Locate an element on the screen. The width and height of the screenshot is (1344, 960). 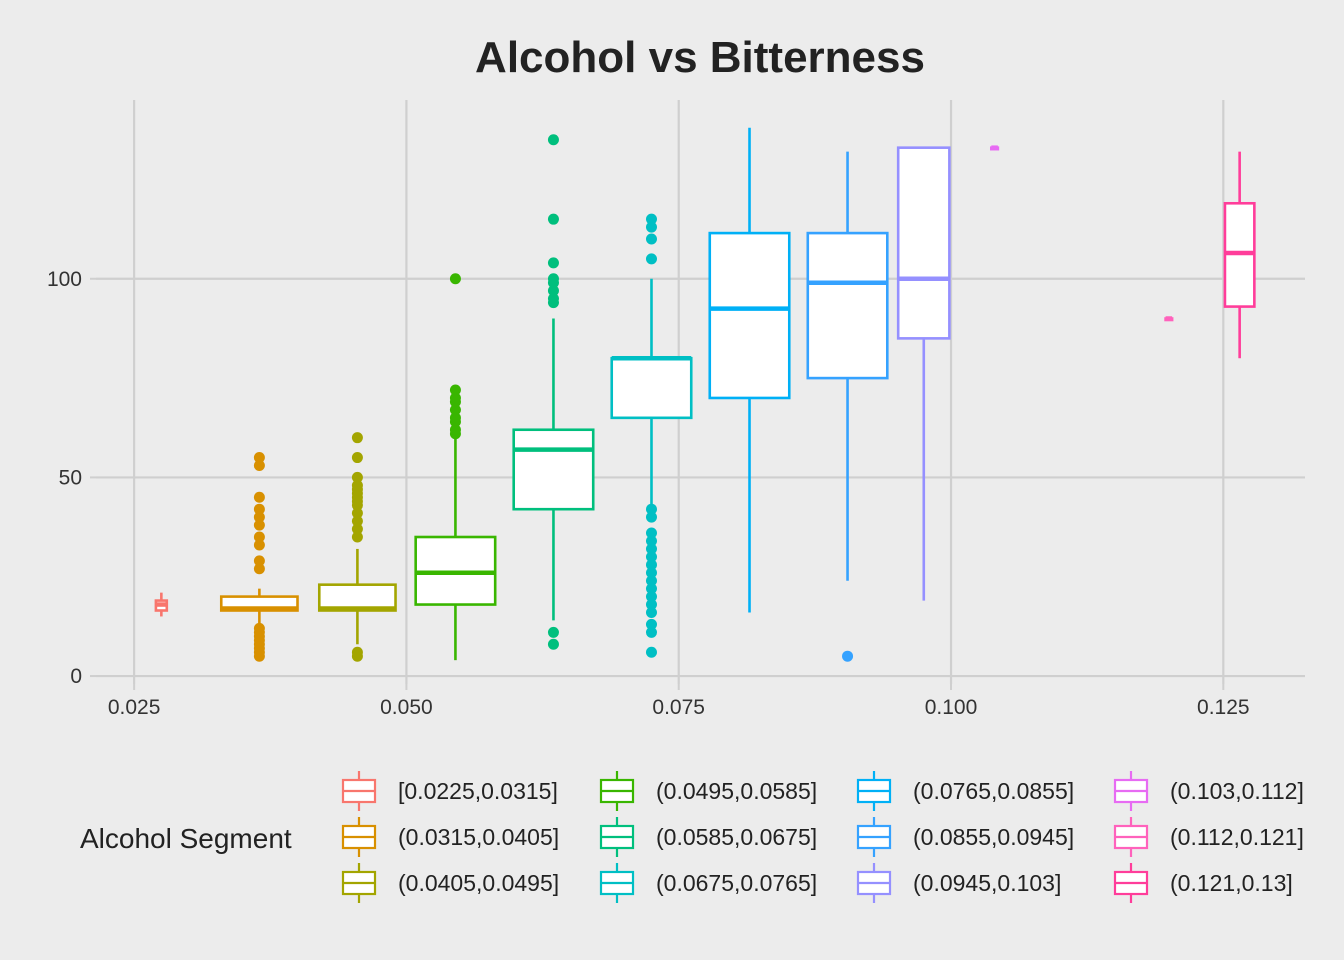
y-axis: 0 50 100 is located at coordinates (71, 478).